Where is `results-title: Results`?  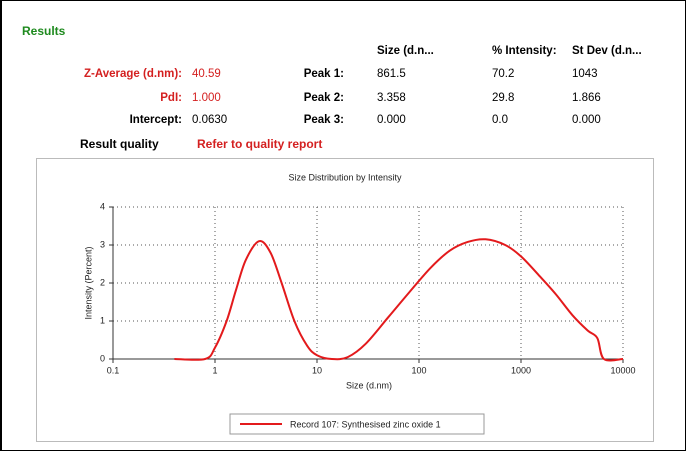 results-title: Results is located at coordinates (44, 31).